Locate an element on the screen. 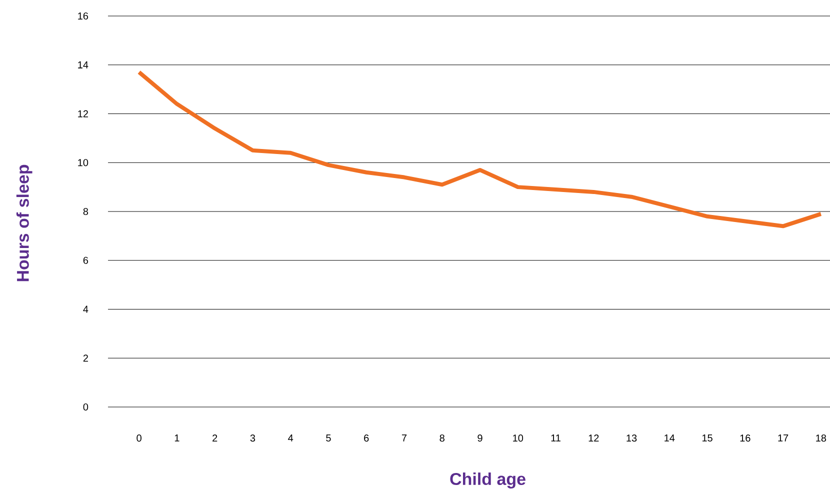 This screenshot has height=504, width=830. y-tick-label: 6 is located at coordinates (85, 260).